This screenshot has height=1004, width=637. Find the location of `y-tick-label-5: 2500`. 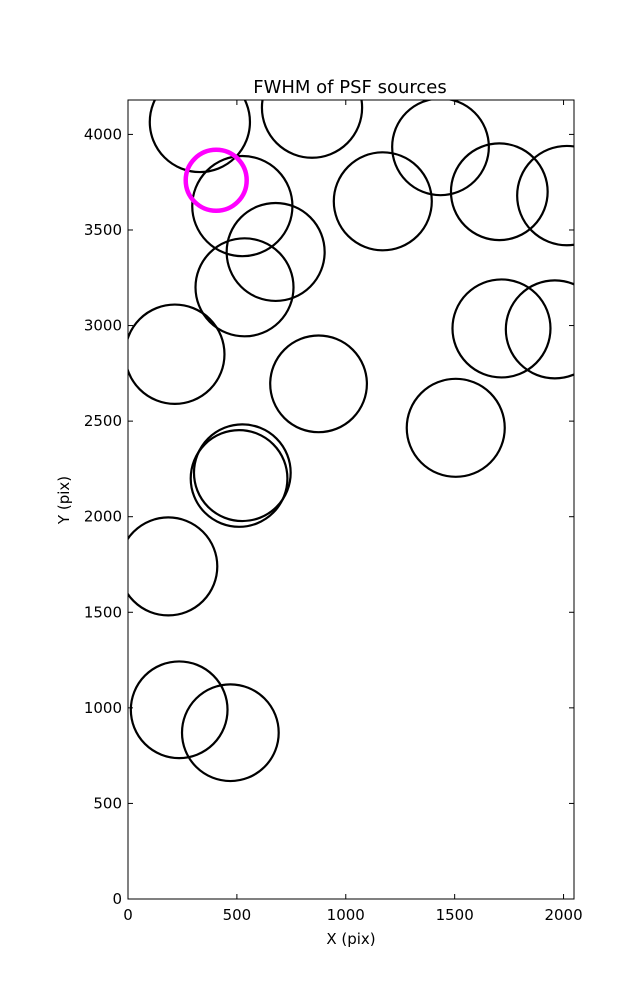

y-tick-label-5: 2500 is located at coordinates (103, 421).